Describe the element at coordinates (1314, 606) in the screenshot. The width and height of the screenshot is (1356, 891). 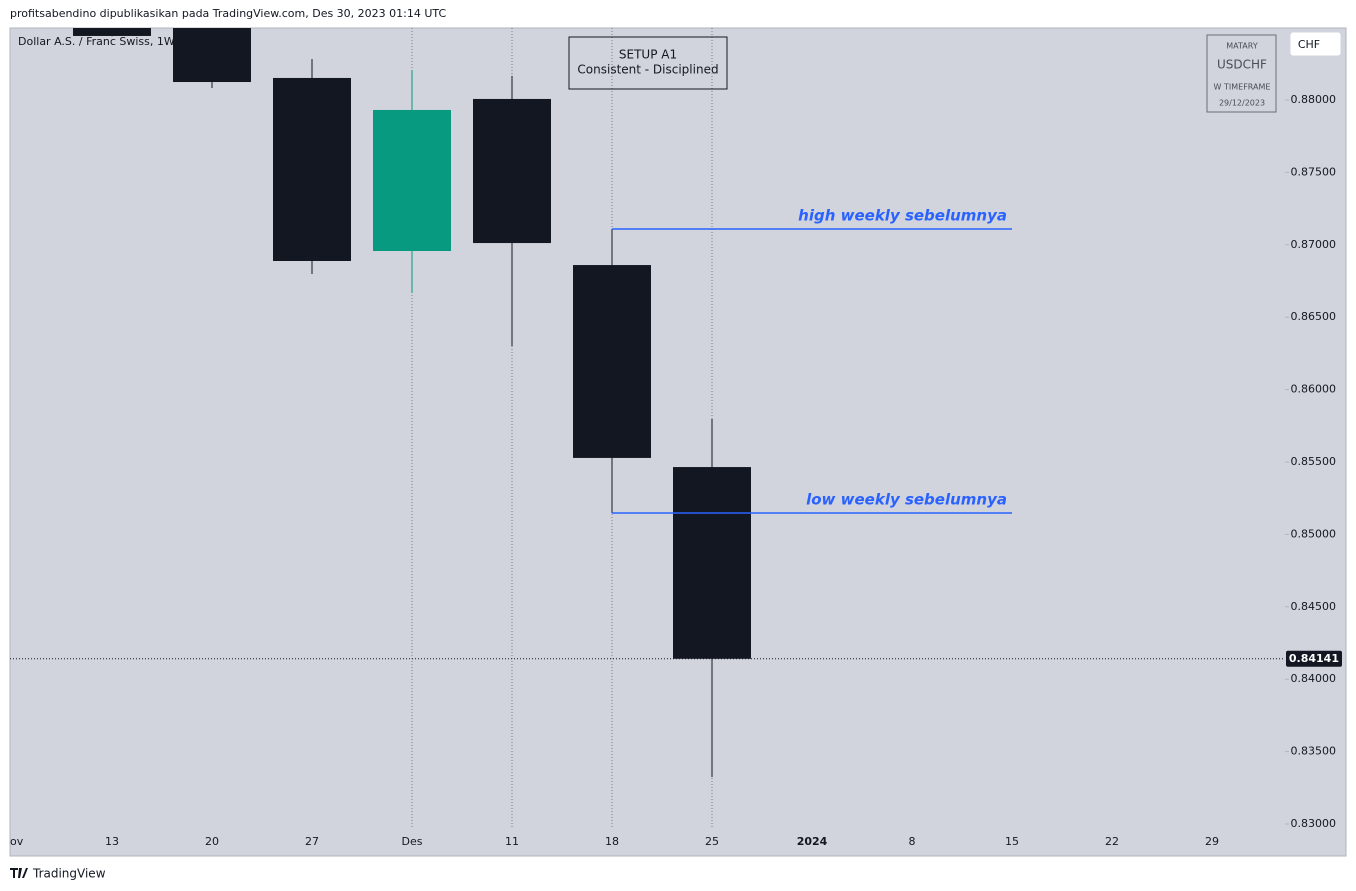
I see `y-tick-label: 0.84500` at that location.